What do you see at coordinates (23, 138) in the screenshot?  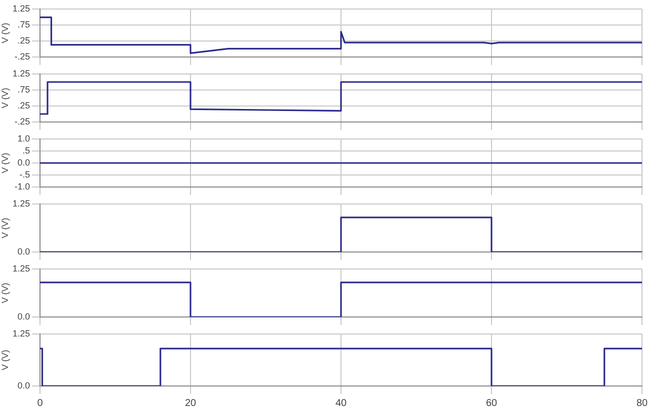 I see `y-tick-label: 1.0` at bounding box center [23, 138].